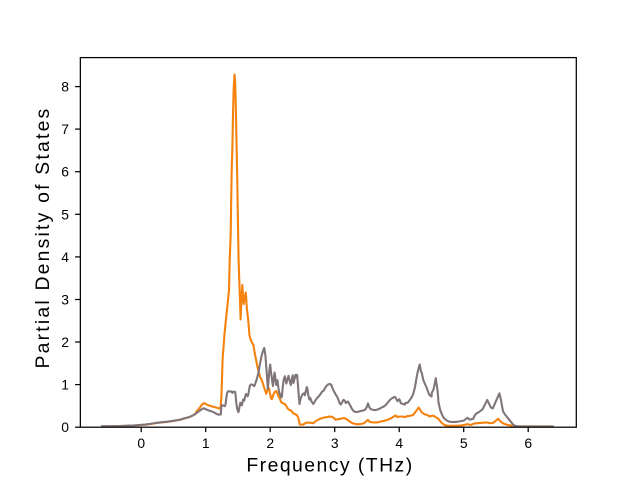  Describe the element at coordinates (329, 465) in the screenshot. I see `svg-text: Frequency (THz)` at that location.